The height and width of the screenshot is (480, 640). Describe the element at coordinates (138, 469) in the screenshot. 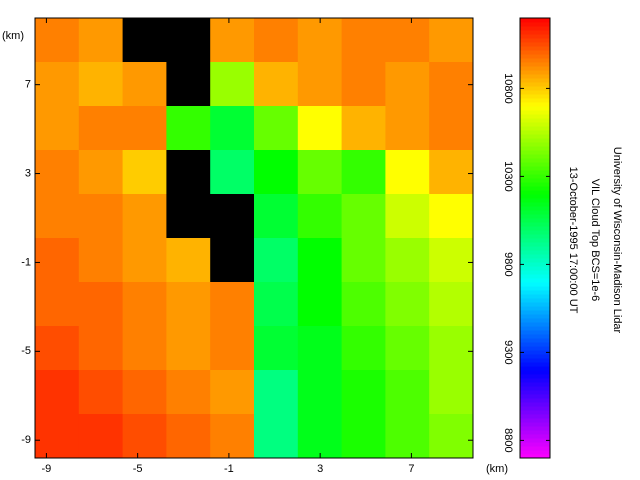

I see `x-tick-label: -5` at that location.